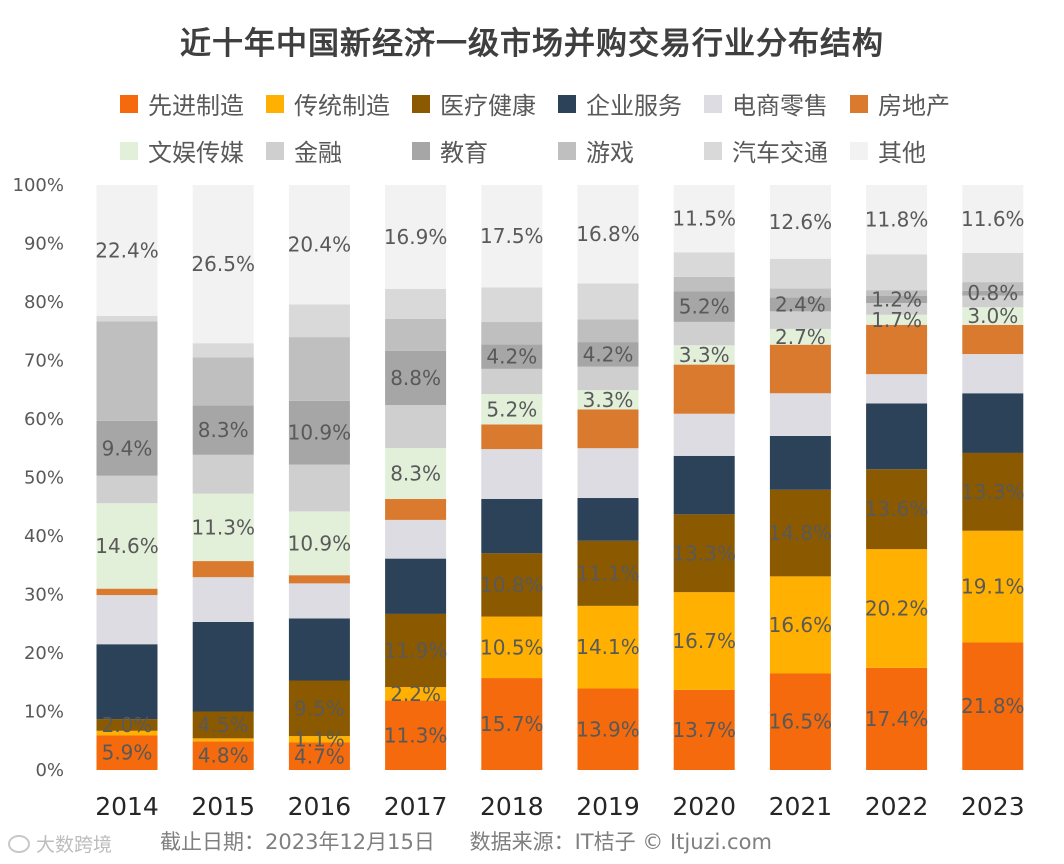  What do you see at coordinates (223, 725) in the screenshot?
I see `data-label: 4.5%` at bounding box center [223, 725].